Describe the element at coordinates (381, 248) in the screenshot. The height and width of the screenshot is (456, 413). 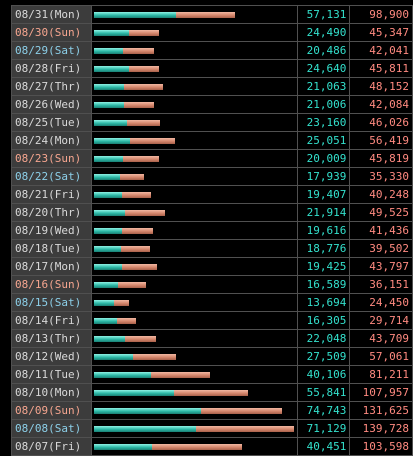
I see `value2-cell: 39,502` at that location.